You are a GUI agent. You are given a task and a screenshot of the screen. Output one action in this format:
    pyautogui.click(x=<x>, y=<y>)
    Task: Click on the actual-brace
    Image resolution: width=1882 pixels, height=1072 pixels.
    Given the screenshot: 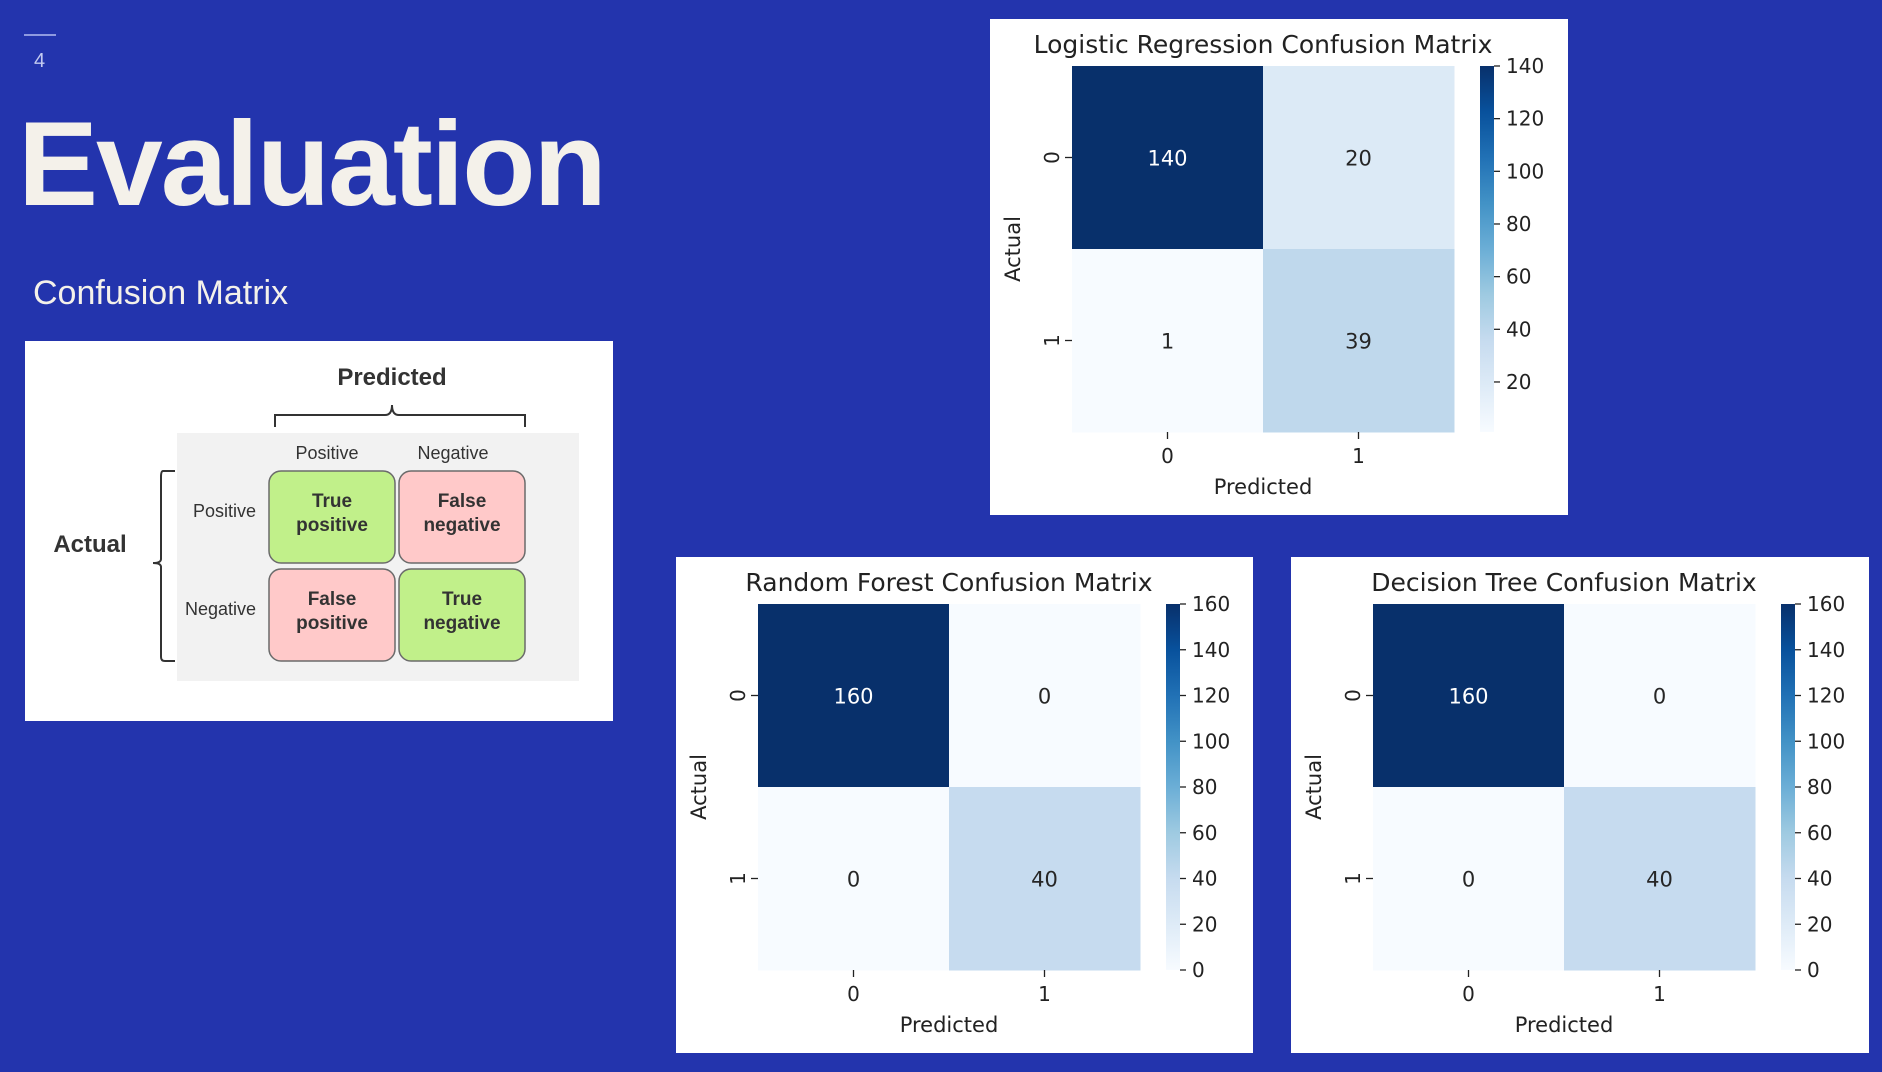 What is the action you would take?
    pyautogui.click(x=163, y=566)
    